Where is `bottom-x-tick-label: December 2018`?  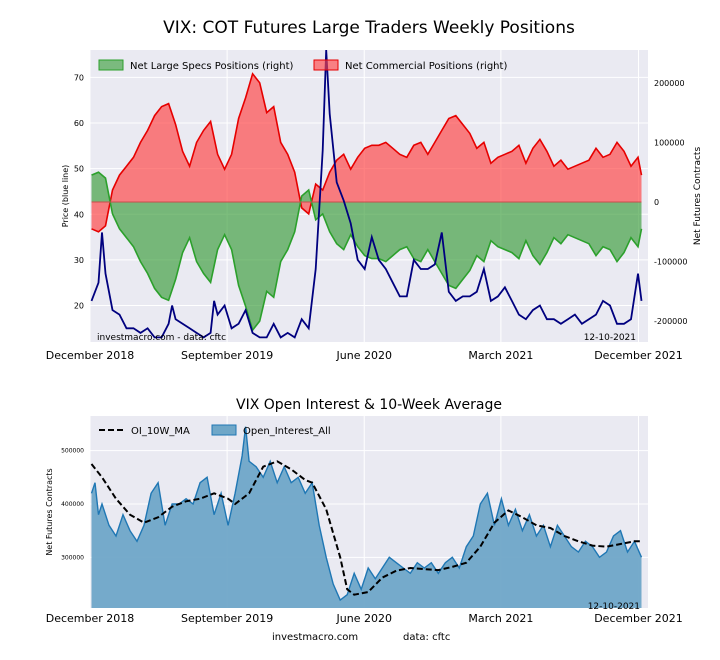
bottom-x-tick-label: December 2018 is located at coordinates (90, 618).